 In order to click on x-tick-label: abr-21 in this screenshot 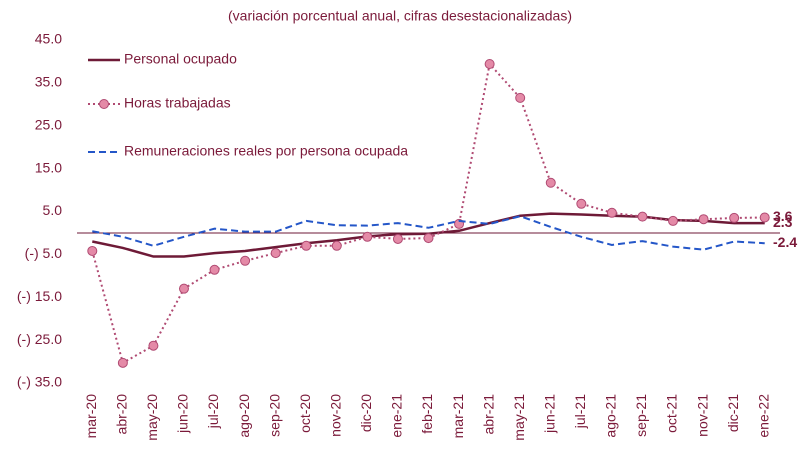, I will do `click(488, 414)`.